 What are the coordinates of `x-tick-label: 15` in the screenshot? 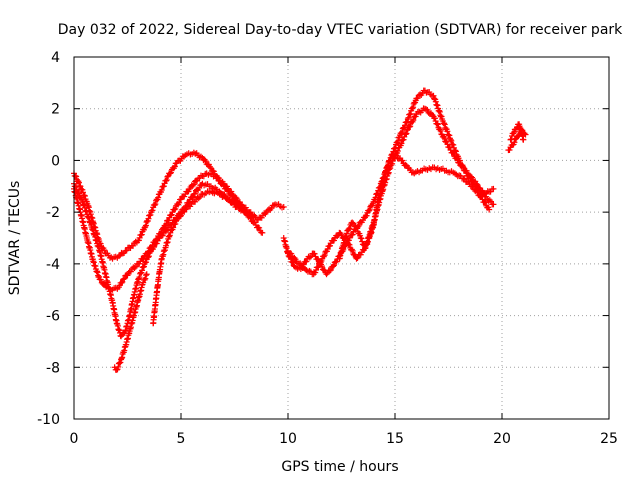 It's located at (395, 439).